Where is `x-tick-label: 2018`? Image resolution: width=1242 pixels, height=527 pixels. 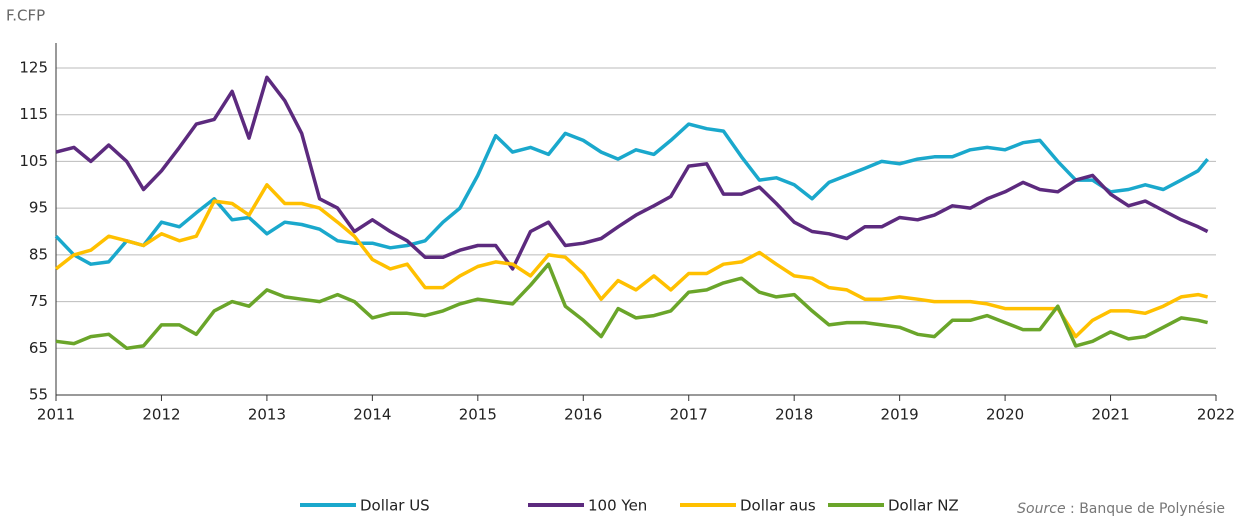
x-tick-label: 2018 is located at coordinates (794, 415).